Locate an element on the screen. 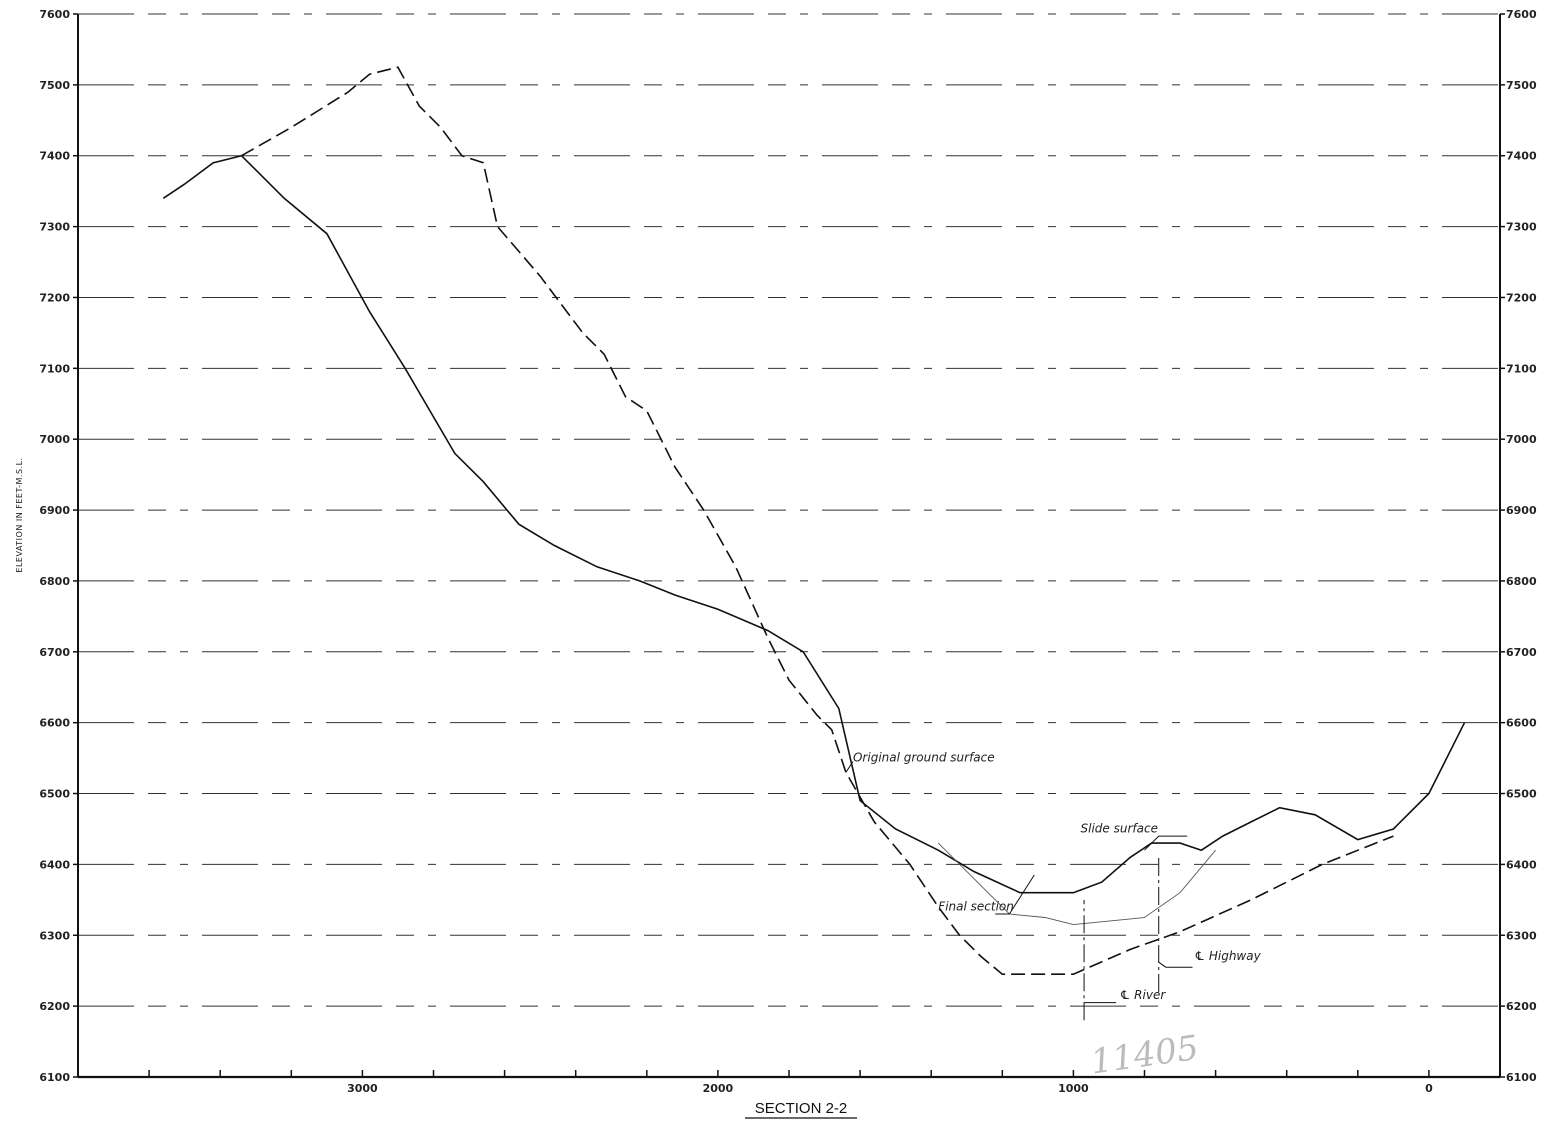 The width and height of the screenshot is (1560, 1125). y-tick-label-right: 6400 is located at coordinates (1521, 864).